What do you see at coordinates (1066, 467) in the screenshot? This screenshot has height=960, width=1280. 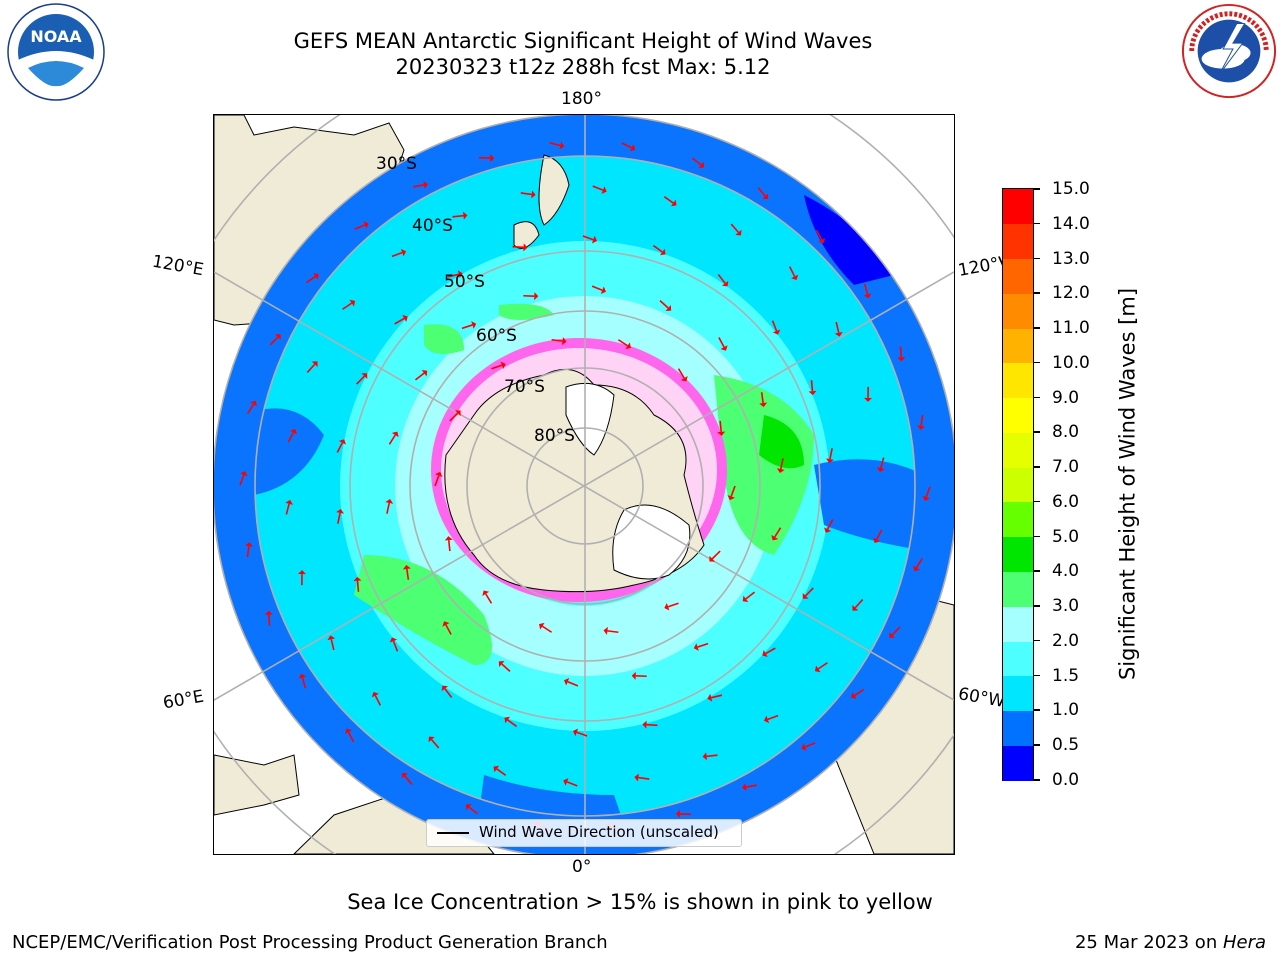 I see `colorbar-tick-label: 7.0` at bounding box center [1066, 467].